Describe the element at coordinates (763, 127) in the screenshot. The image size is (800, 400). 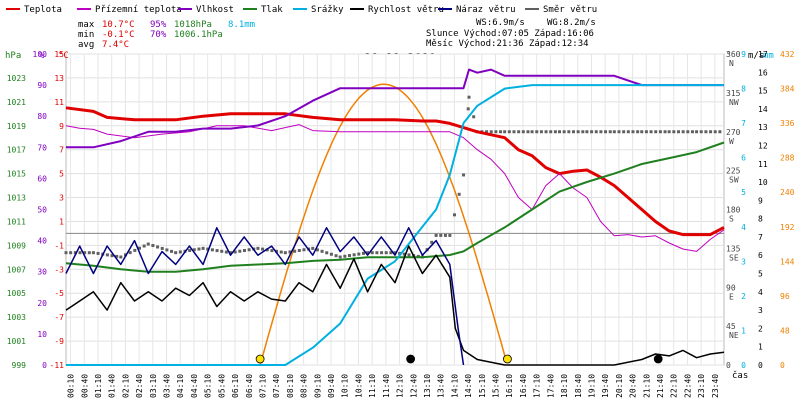
I see `ms-tick: 13` at that location.